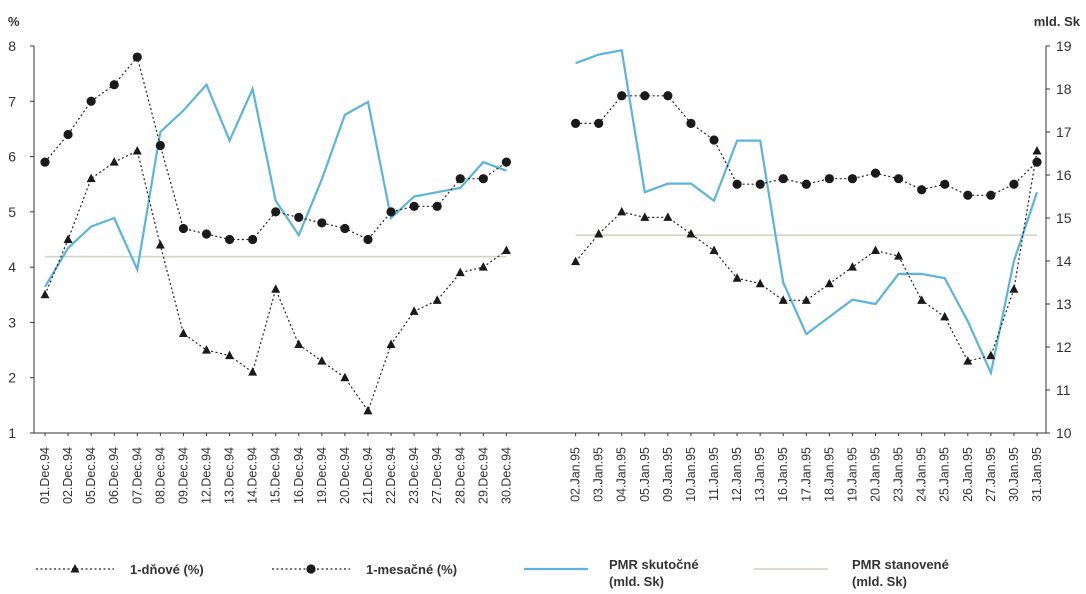 This screenshot has height=594, width=1086. Describe the element at coordinates (945, 474) in the screenshot. I see `x-tick-label: 25.Jan.95` at that location.